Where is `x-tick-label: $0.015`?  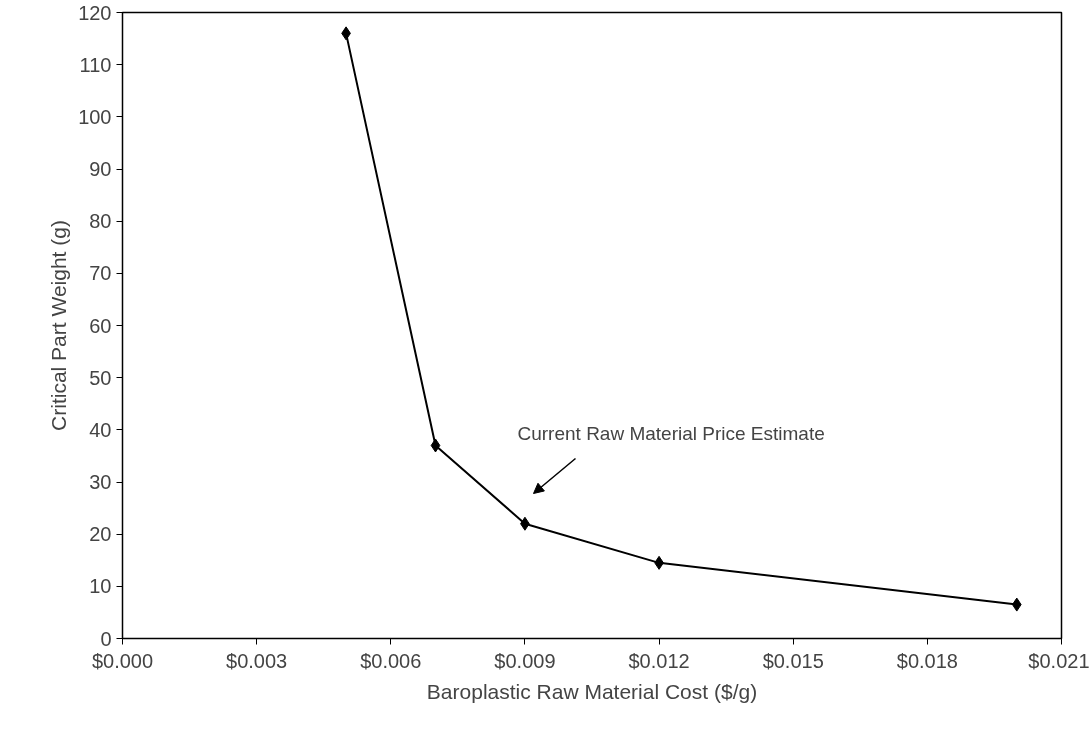
x-tick-label: $0.015 is located at coordinates (793, 660).